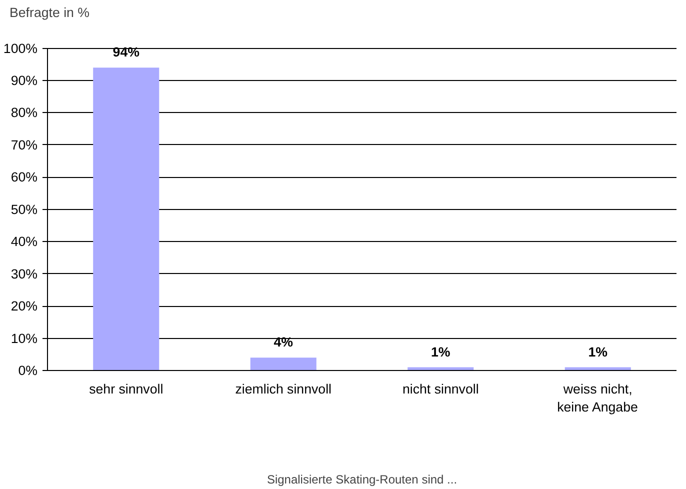 This screenshot has height=489, width=686. What do you see at coordinates (50, 12) in the screenshot?
I see `y-axis-title: Befragte in %` at bounding box center [50, 12].